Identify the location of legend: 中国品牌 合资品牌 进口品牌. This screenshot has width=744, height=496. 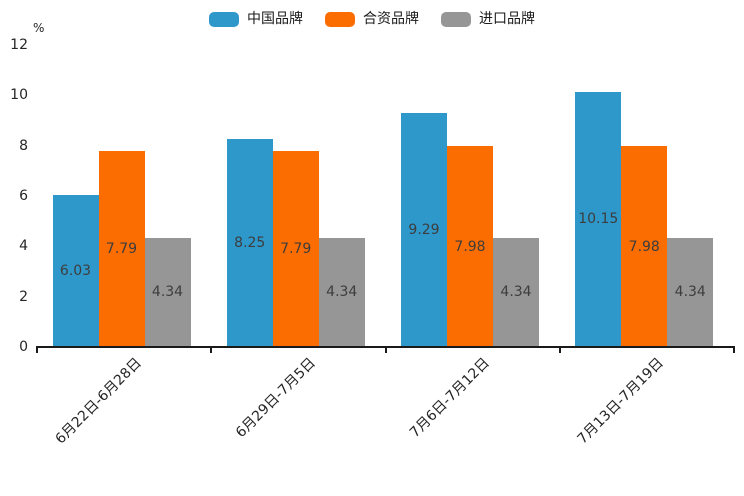
(372, 19).